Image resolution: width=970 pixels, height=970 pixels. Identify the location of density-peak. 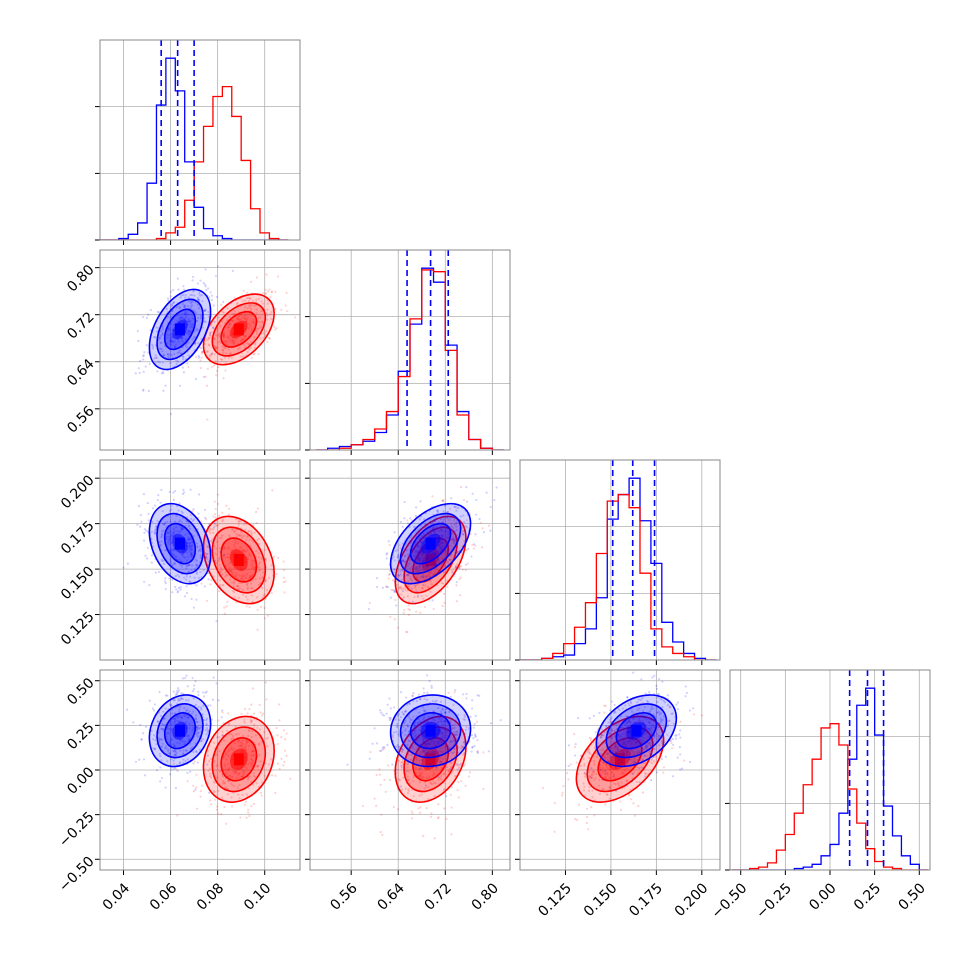
(430, 730).